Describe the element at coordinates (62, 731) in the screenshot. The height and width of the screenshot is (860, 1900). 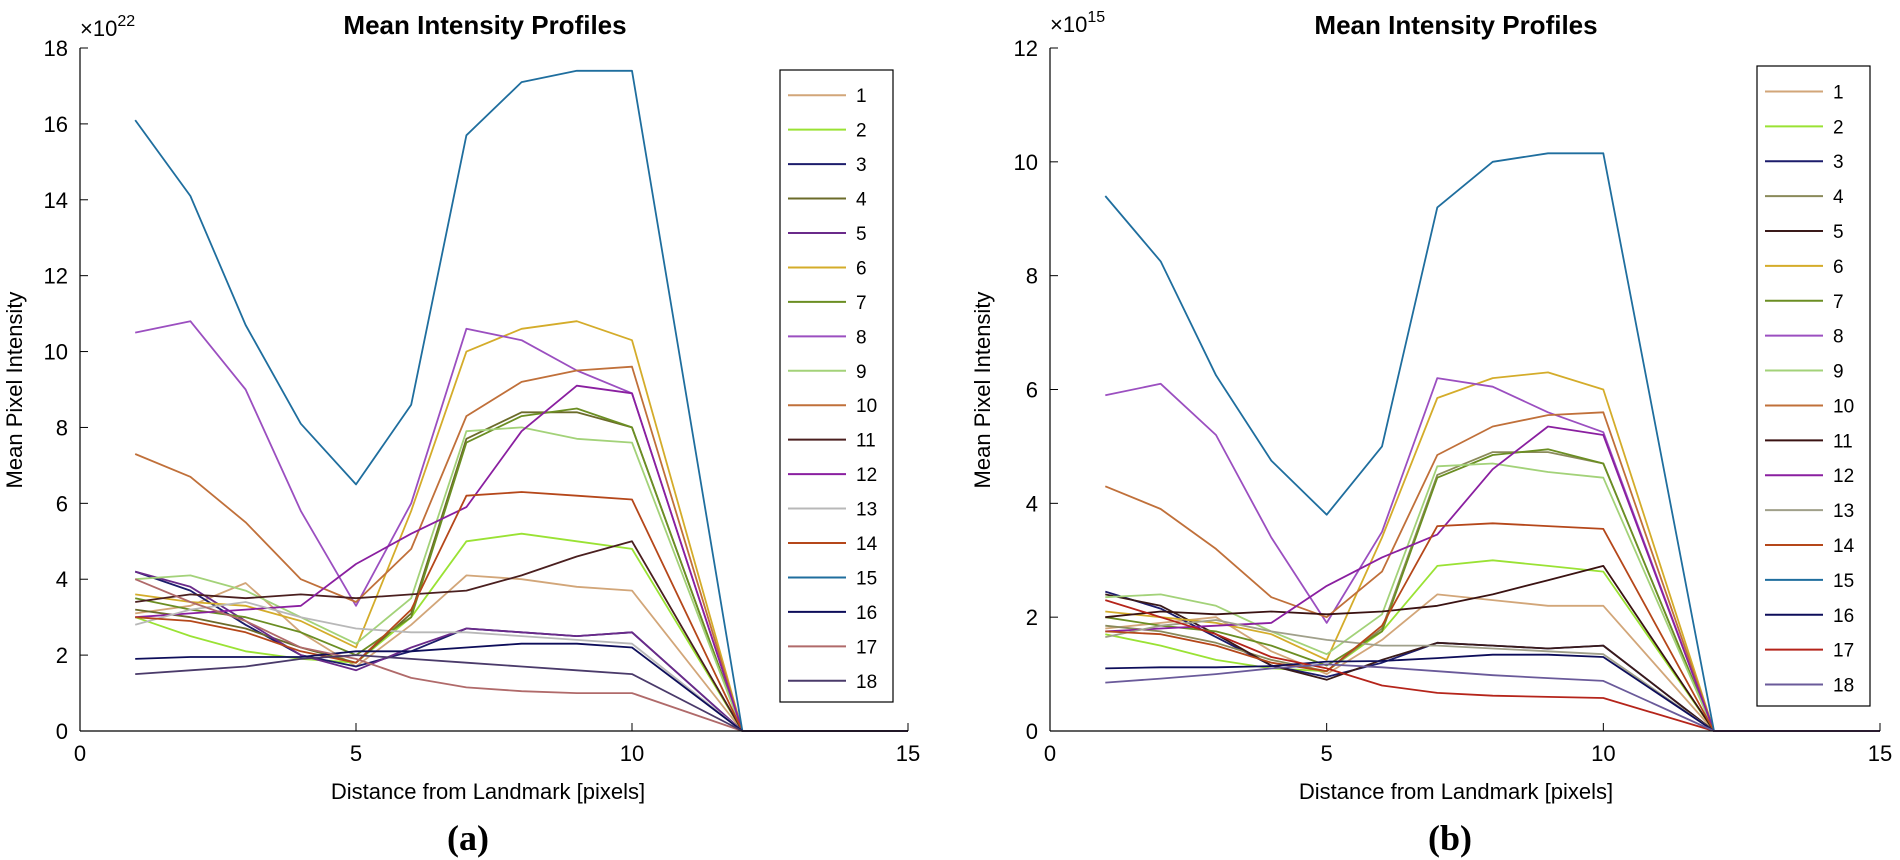
I see `y-tick-label: 0` at that location.